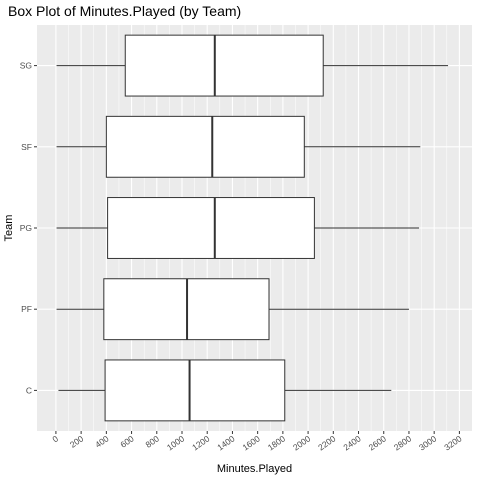 This screenshot has width=480, height=480. I want to click on y-tick-label: SF, so click(26, 147).